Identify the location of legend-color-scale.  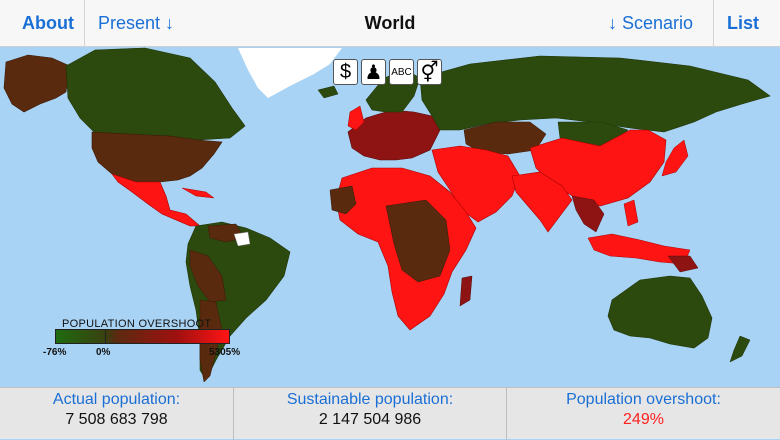
(142, 336).